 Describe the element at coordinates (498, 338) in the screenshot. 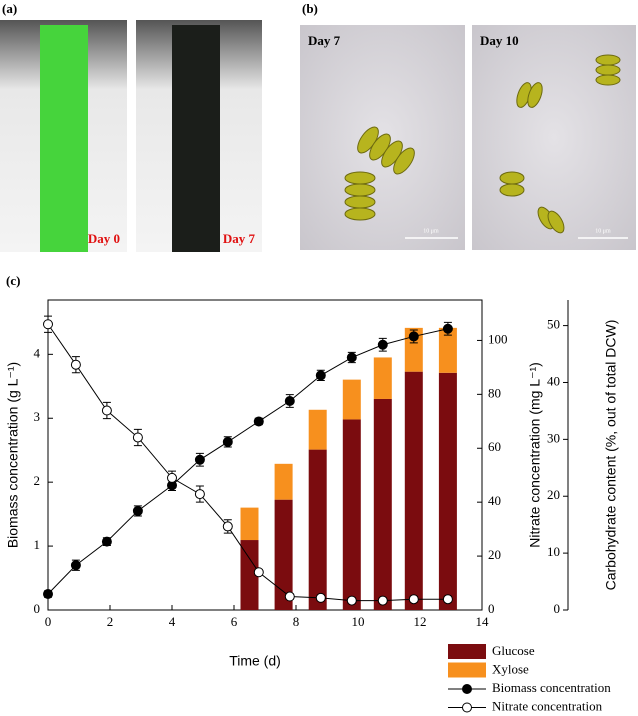

I see `y2-tick-label: 100` at that location.